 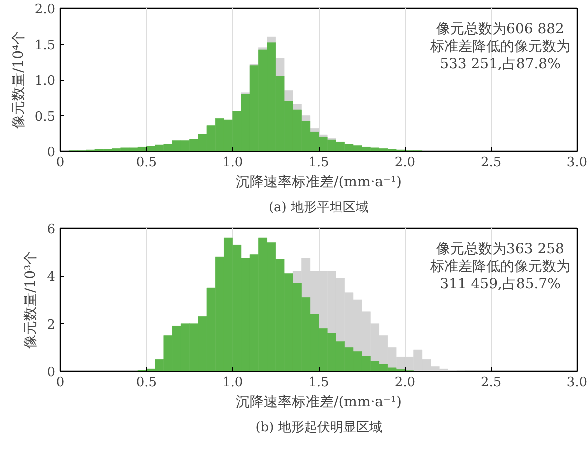 What do you see at coordinates (18, 80) in the screenshot?
I see `y-axis-title: 像元数量/10⁴个` at bounding box center [18, 80].